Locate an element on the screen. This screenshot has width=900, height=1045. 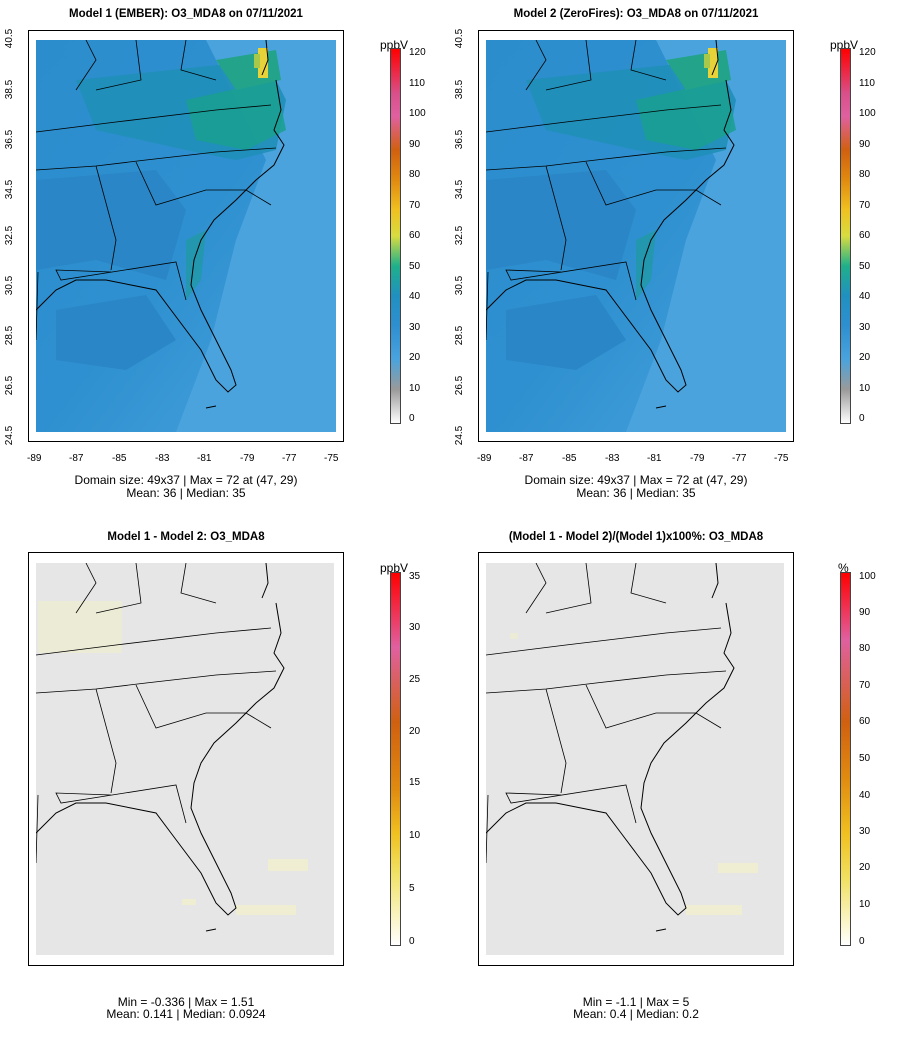
ozone-map is located at coordinates (186, 236).